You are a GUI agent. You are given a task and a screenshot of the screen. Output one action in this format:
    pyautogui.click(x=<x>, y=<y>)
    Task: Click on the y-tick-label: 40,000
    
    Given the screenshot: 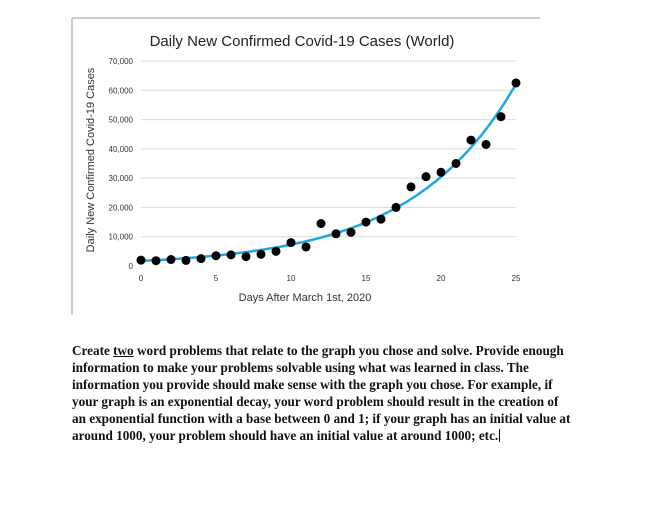 What is the action you would take?
    pyautogui.click(x=121, y=149)
    